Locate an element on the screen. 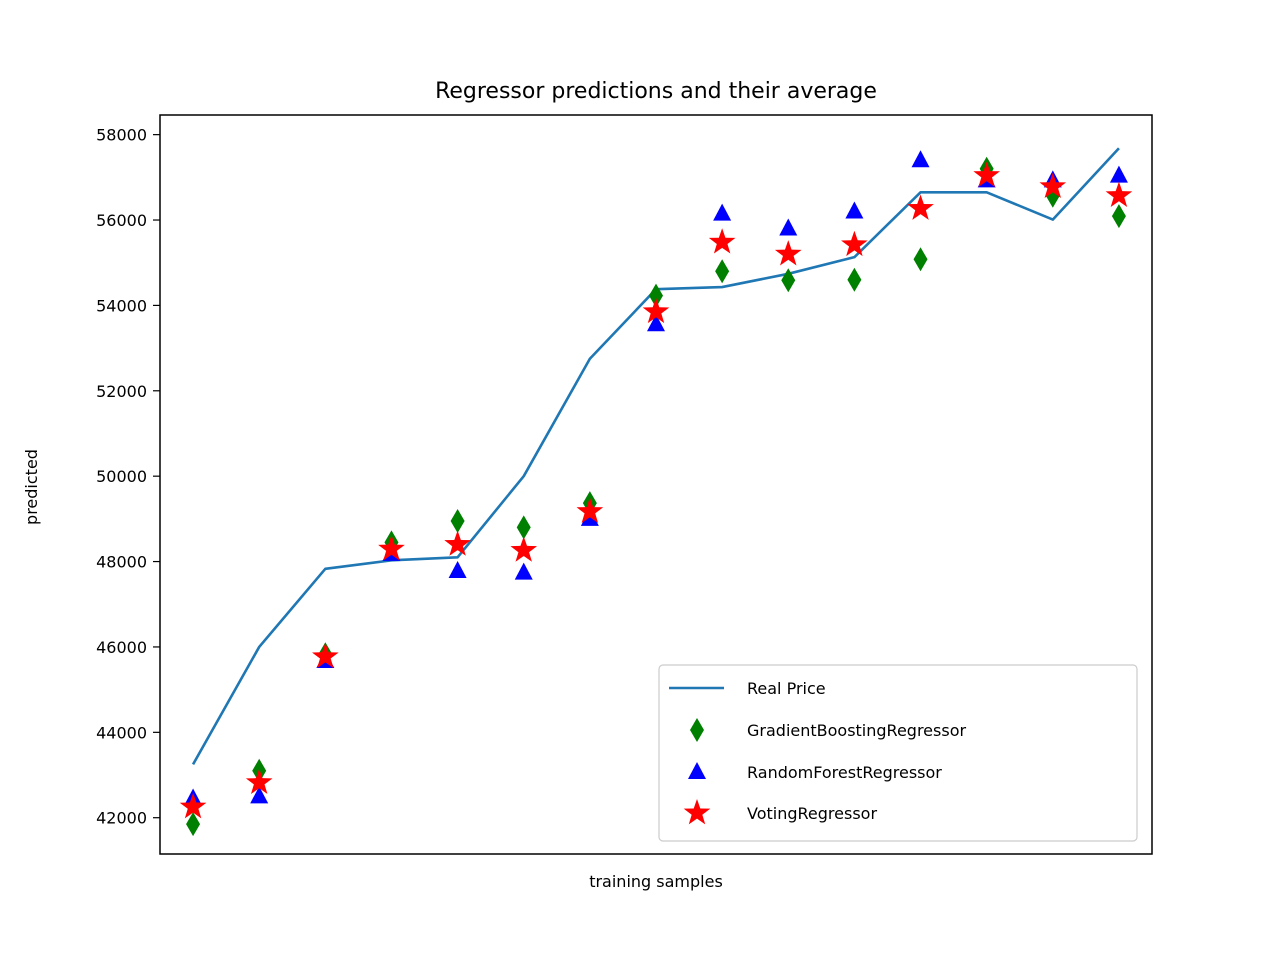 This screenshot has width=1280, height=960. legend-label: RandomForestRegressor is located at coordinates (844, 772).